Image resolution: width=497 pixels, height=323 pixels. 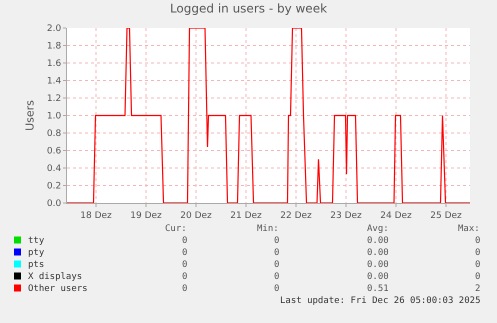 I want to click on text: Min:, so click(x=268, y=229).